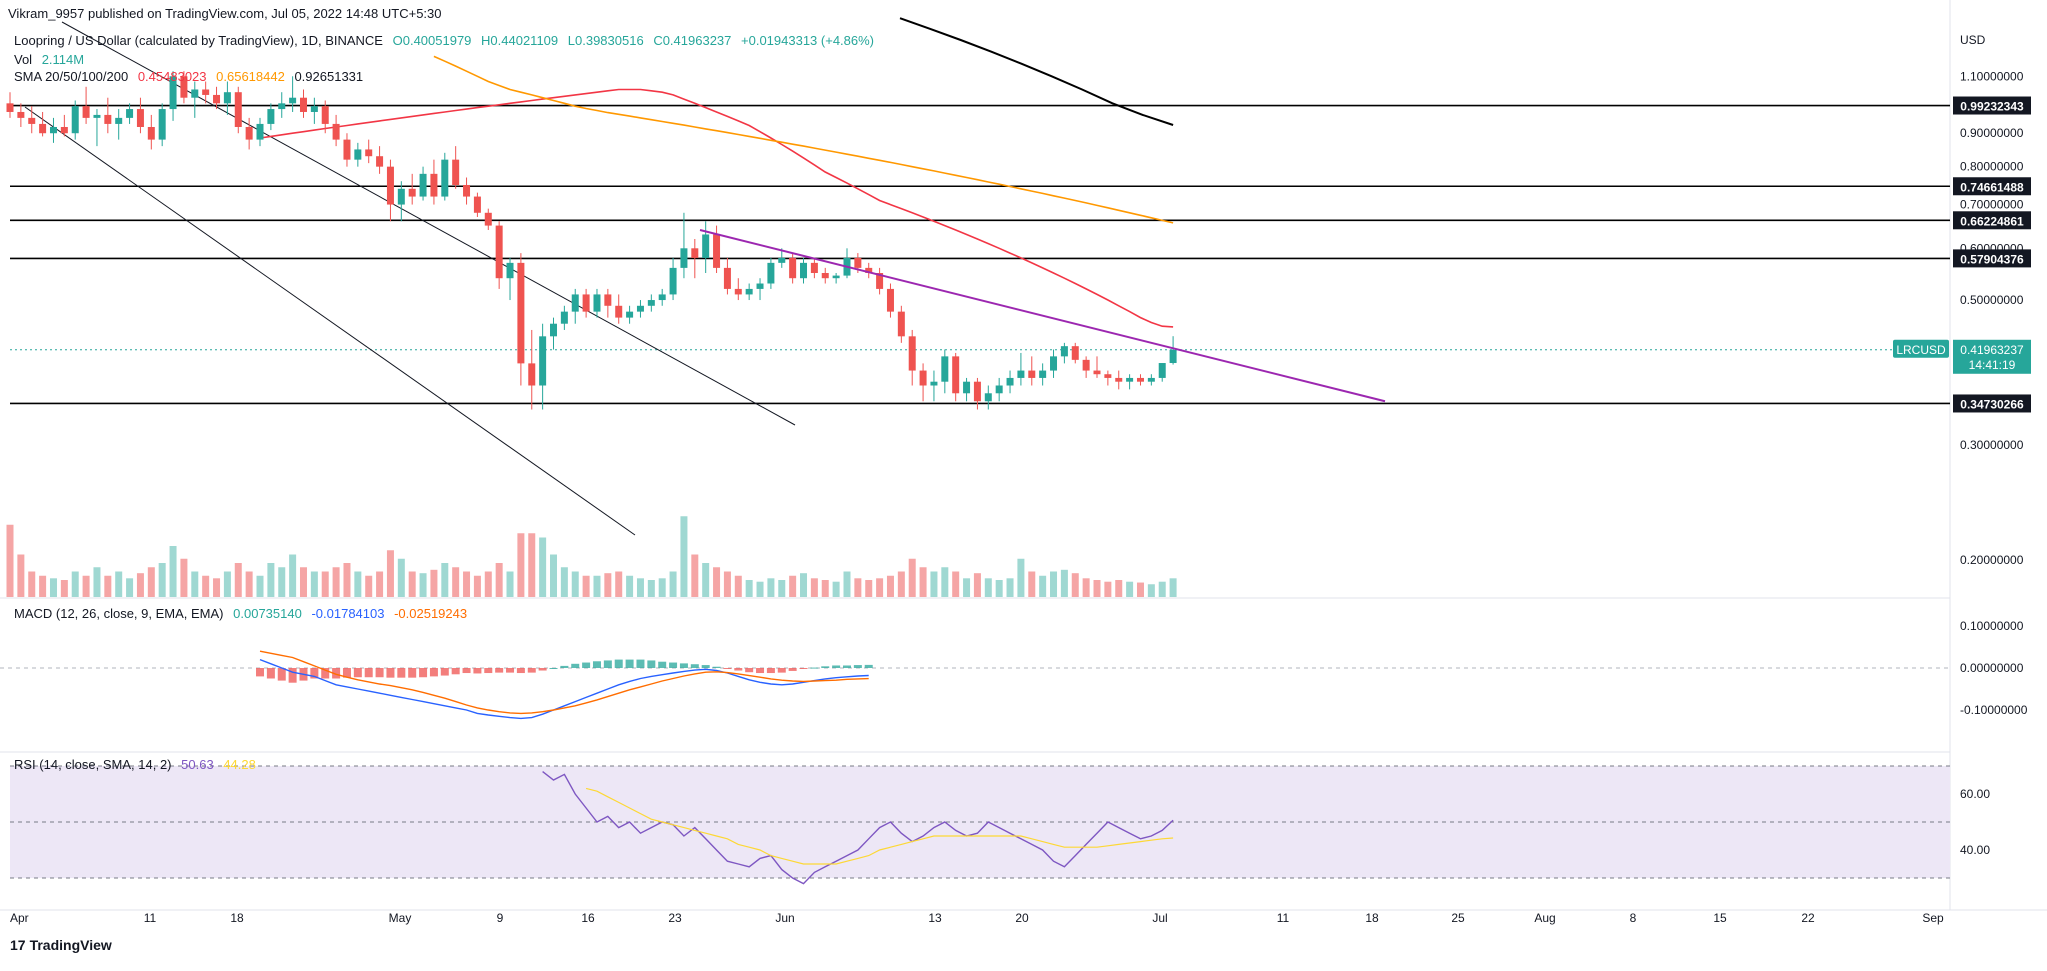 The height and width of the screenshot is (971, 2047). What do you see at coordinates (1992, 365) in the screenshot?
I see `countdown-label: 14:41:19` at bounding box center [1992, 365].